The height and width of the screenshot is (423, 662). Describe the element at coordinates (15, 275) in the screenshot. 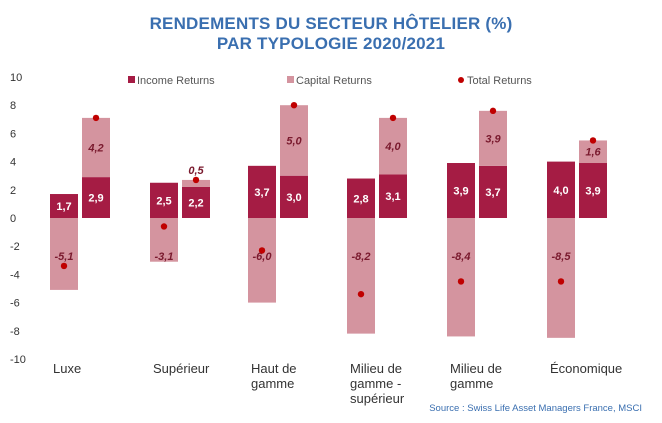

I see `y-tick-label: -4` at that location.